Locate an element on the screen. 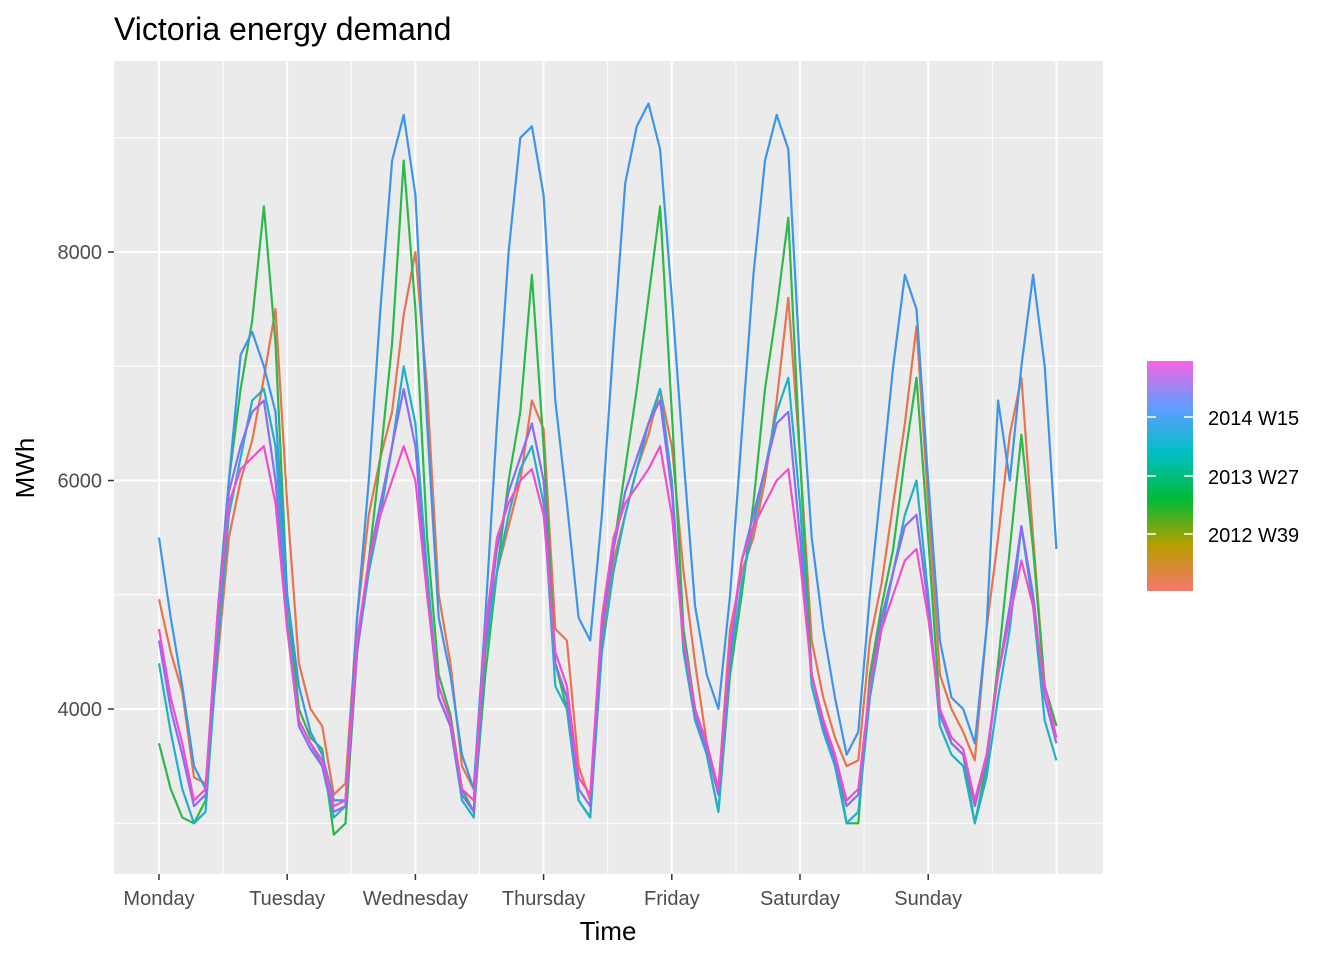 The height and width of the screenshot is (960, 1344). x-tick-label-0: Monday is located at coordinates (158, 899).